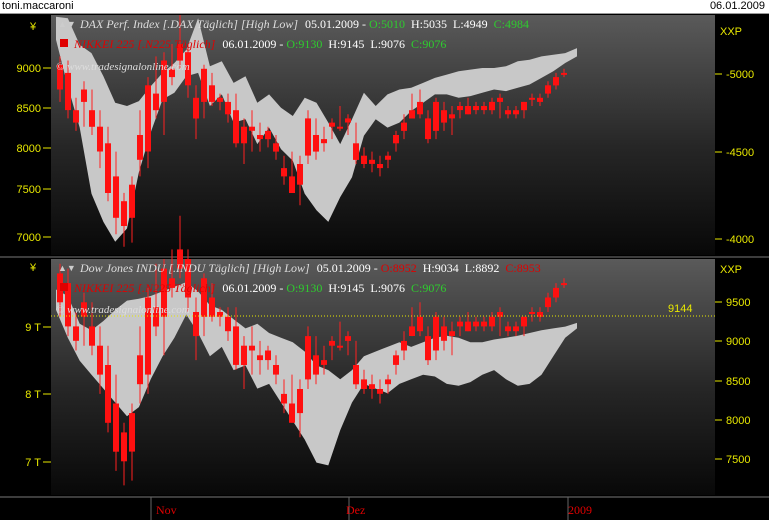 The width and height of the screenshot is (769, 520). What do you see at coordinates (731, 32) in the screenshot?
I see `top-right-unit: XXP` at bounding box center [731, 32].